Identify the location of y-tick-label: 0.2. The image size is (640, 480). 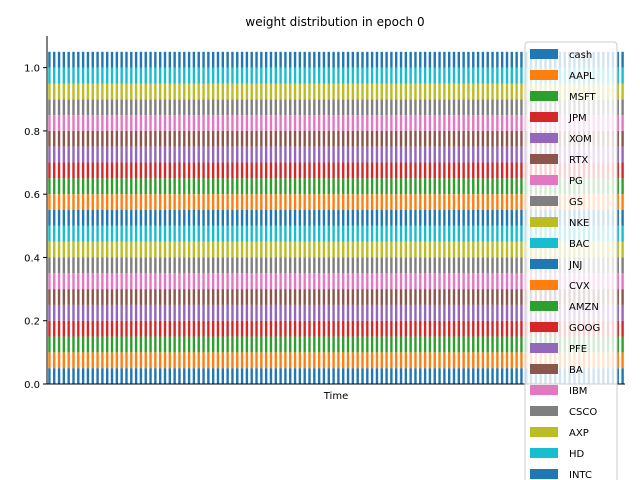
(32, 322).